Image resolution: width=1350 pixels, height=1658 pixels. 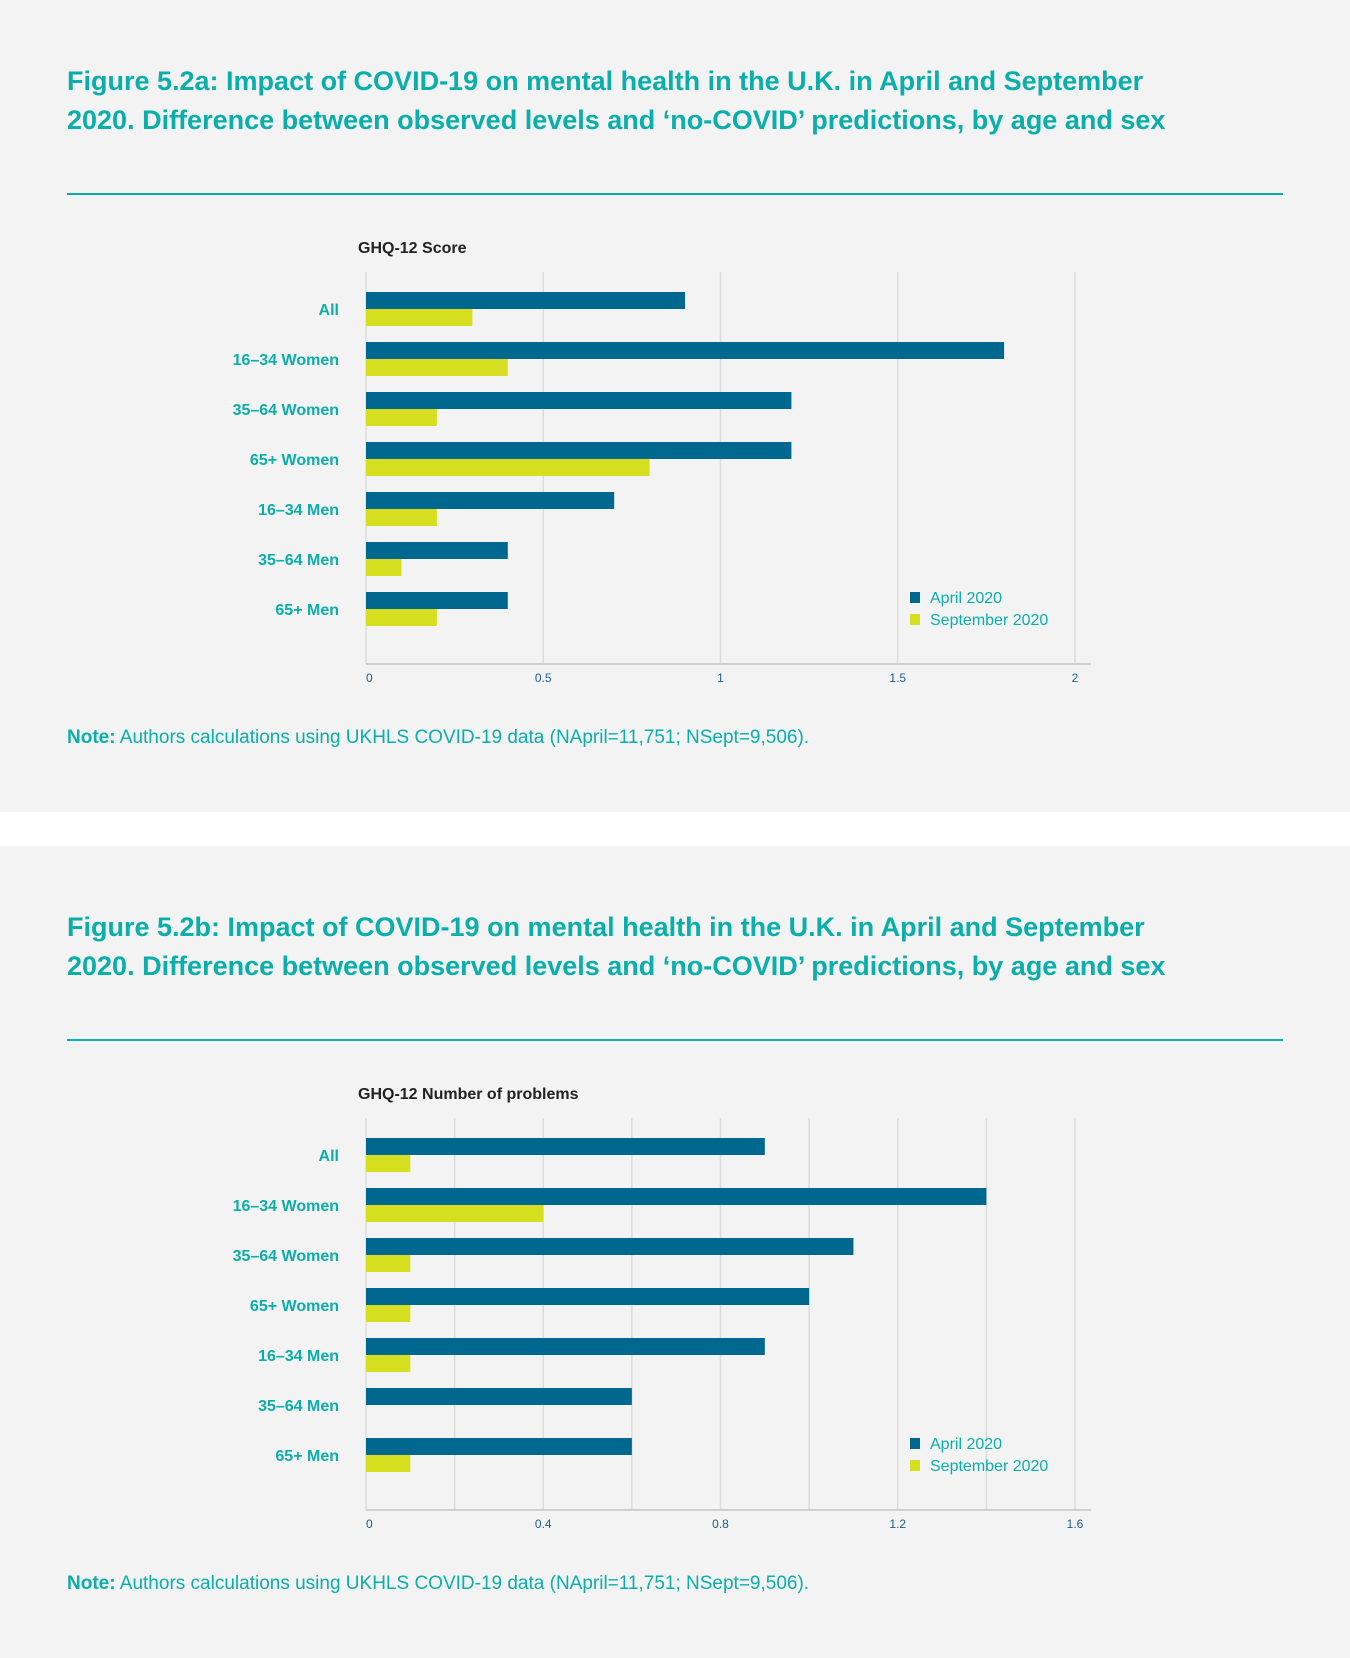 What do you see at coordinates (720, 1524) in the screenshot?
I see `x-tick-label: 0.8` at bounding box center [720, 1524].